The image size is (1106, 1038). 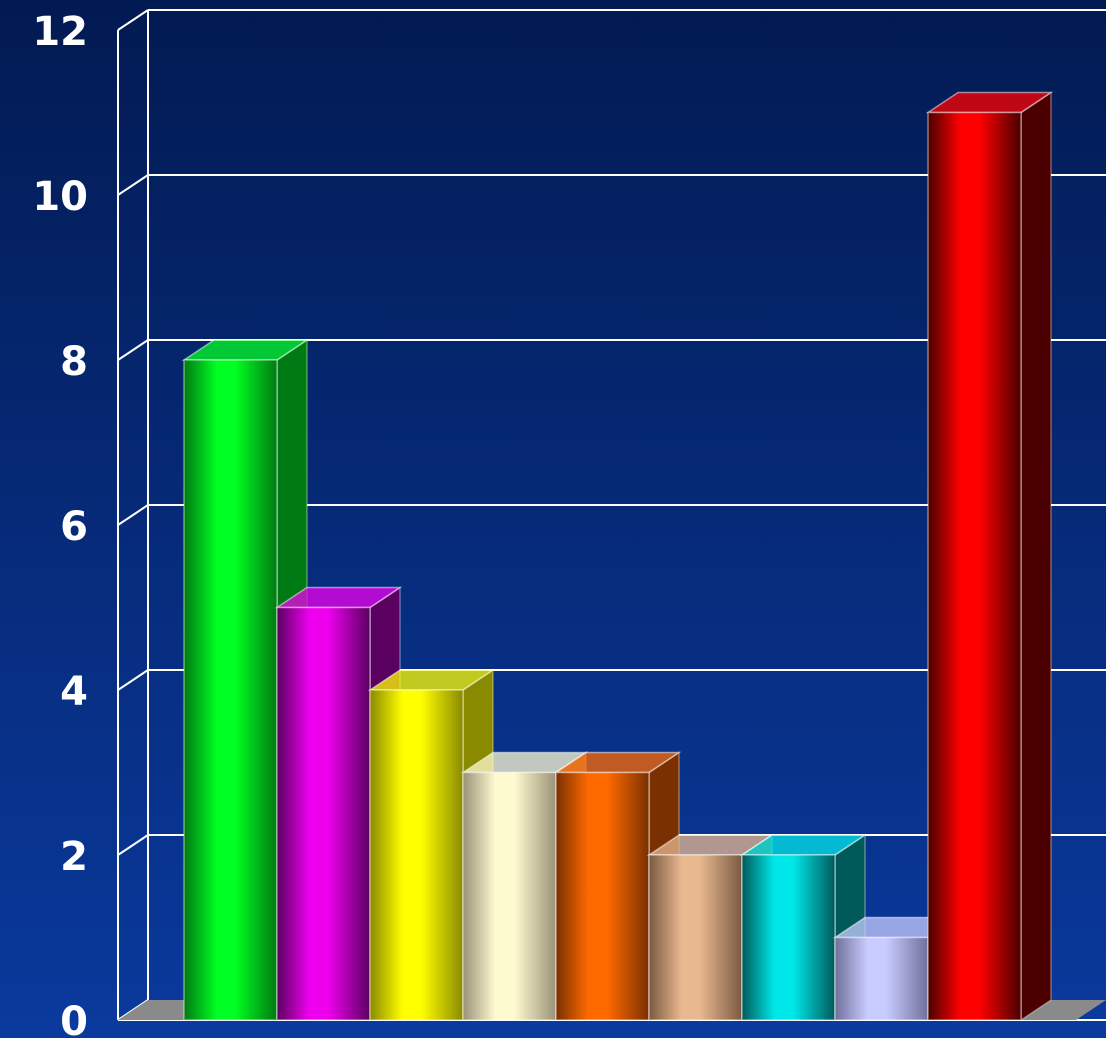 What do you see at coordinates (74, 362) in the screenshot?
I see `y-tick-label: 8` at bounding box center [74, 362].